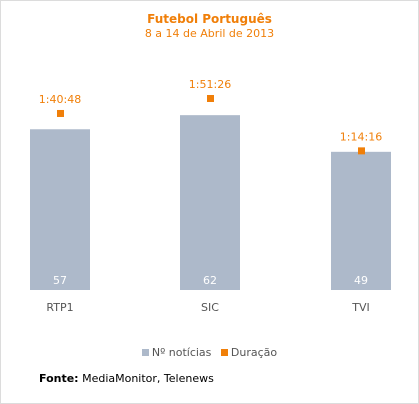 The image size is (419, 404). Describe the element at coordinates (209, 19) in the screenshot. I see `chart-title: Futebol Português` at that location.